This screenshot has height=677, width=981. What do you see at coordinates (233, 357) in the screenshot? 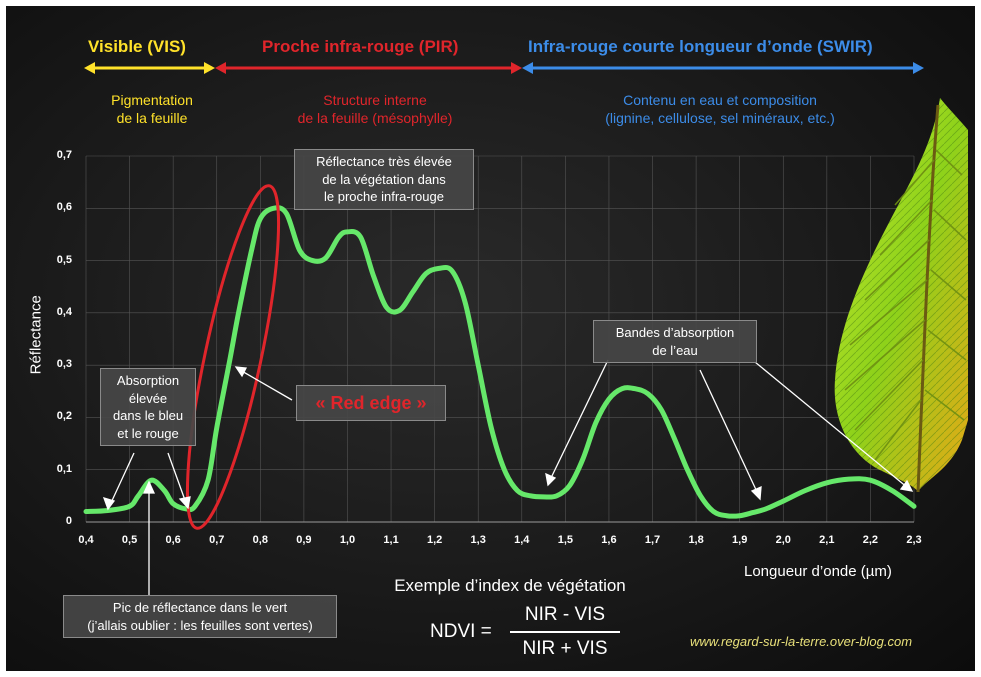
I see `red-edge-ellipse` at bounding box center [233, 357].